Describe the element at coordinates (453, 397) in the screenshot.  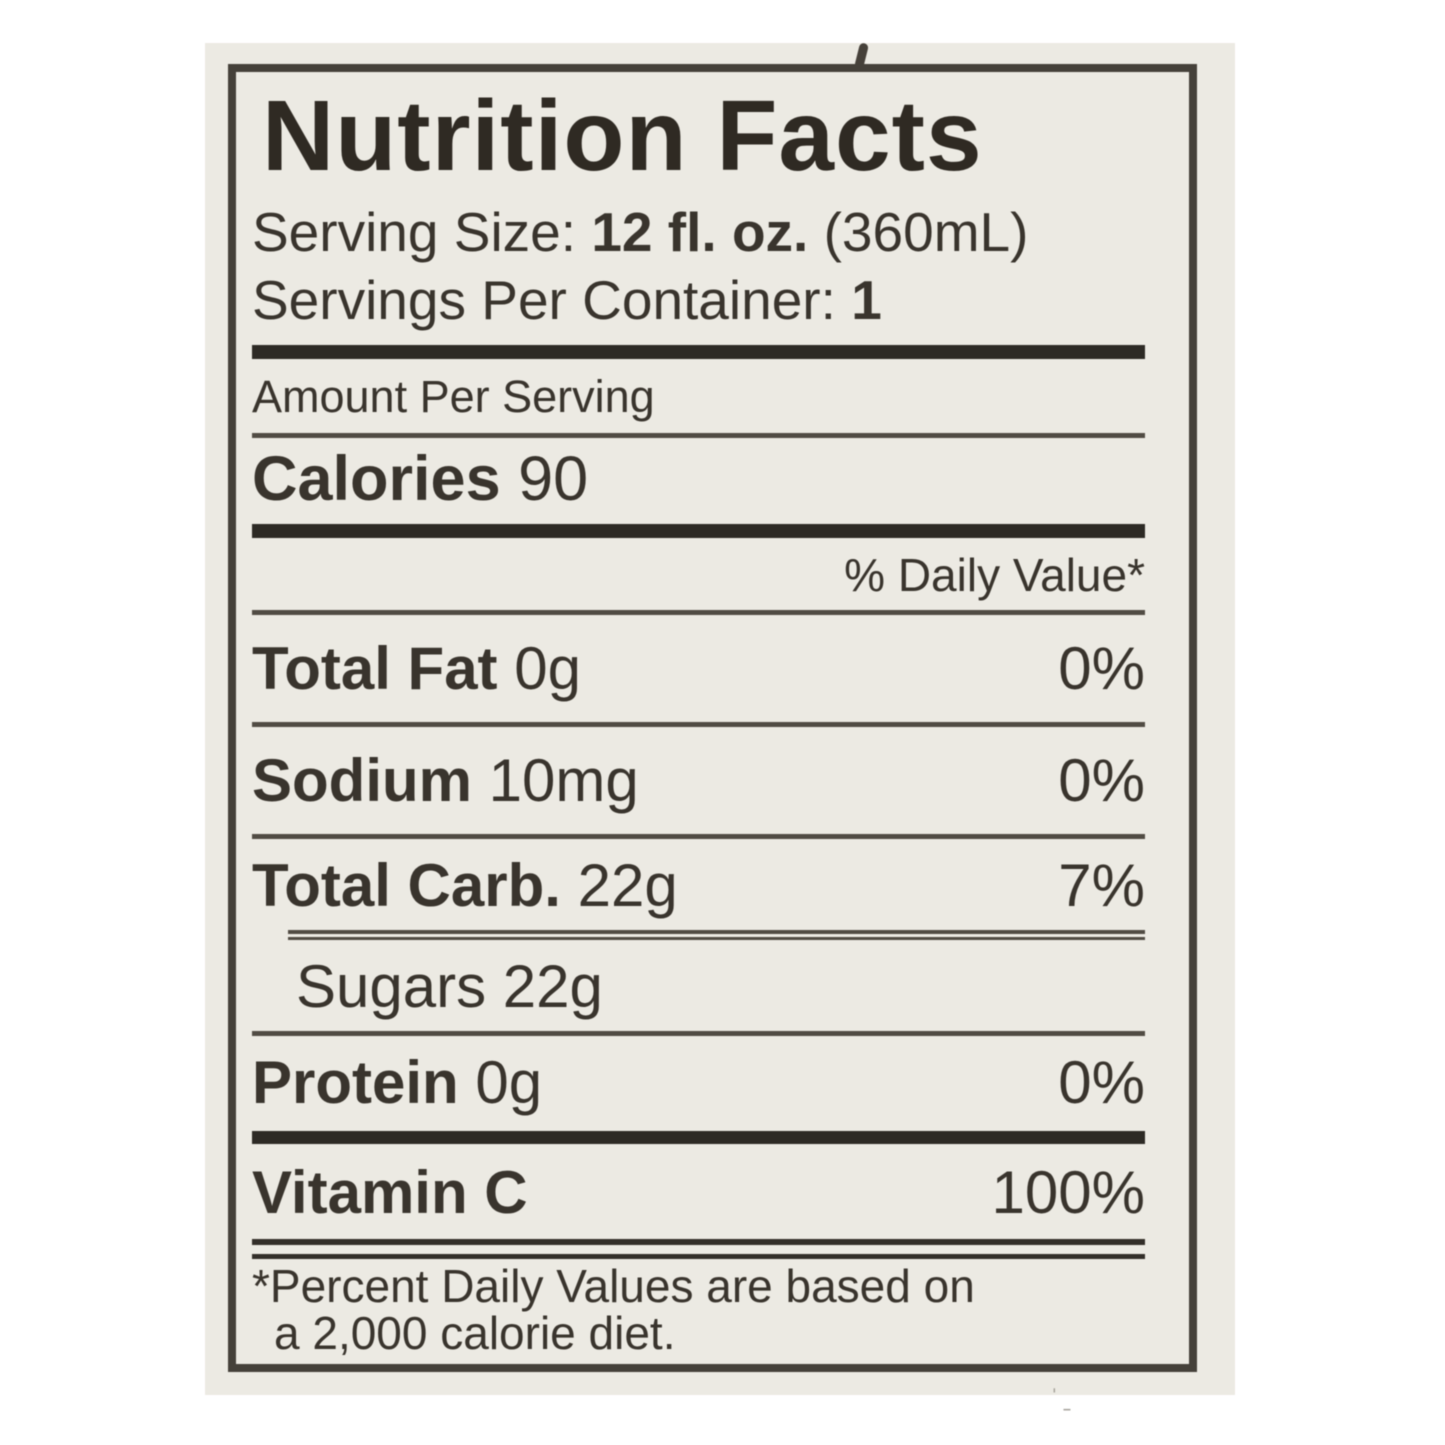
I see `amount-per-serving-label: Amount Per Serving` at that location.